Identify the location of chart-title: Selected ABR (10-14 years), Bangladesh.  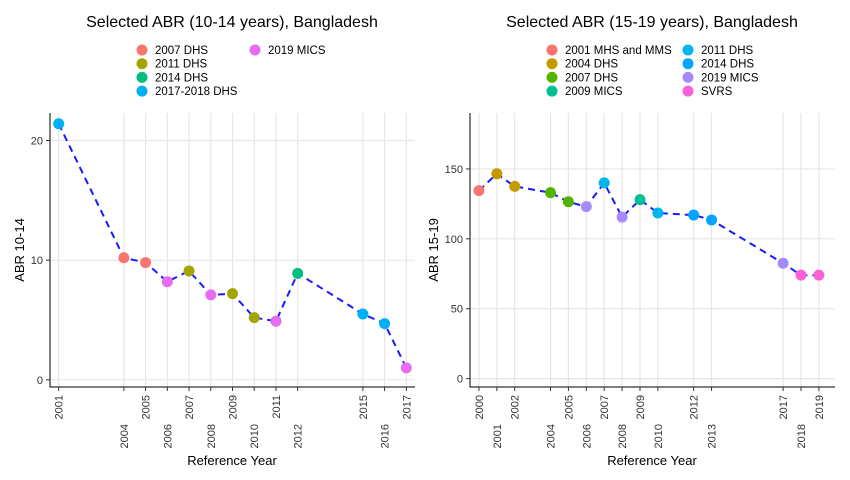
(232, 22).